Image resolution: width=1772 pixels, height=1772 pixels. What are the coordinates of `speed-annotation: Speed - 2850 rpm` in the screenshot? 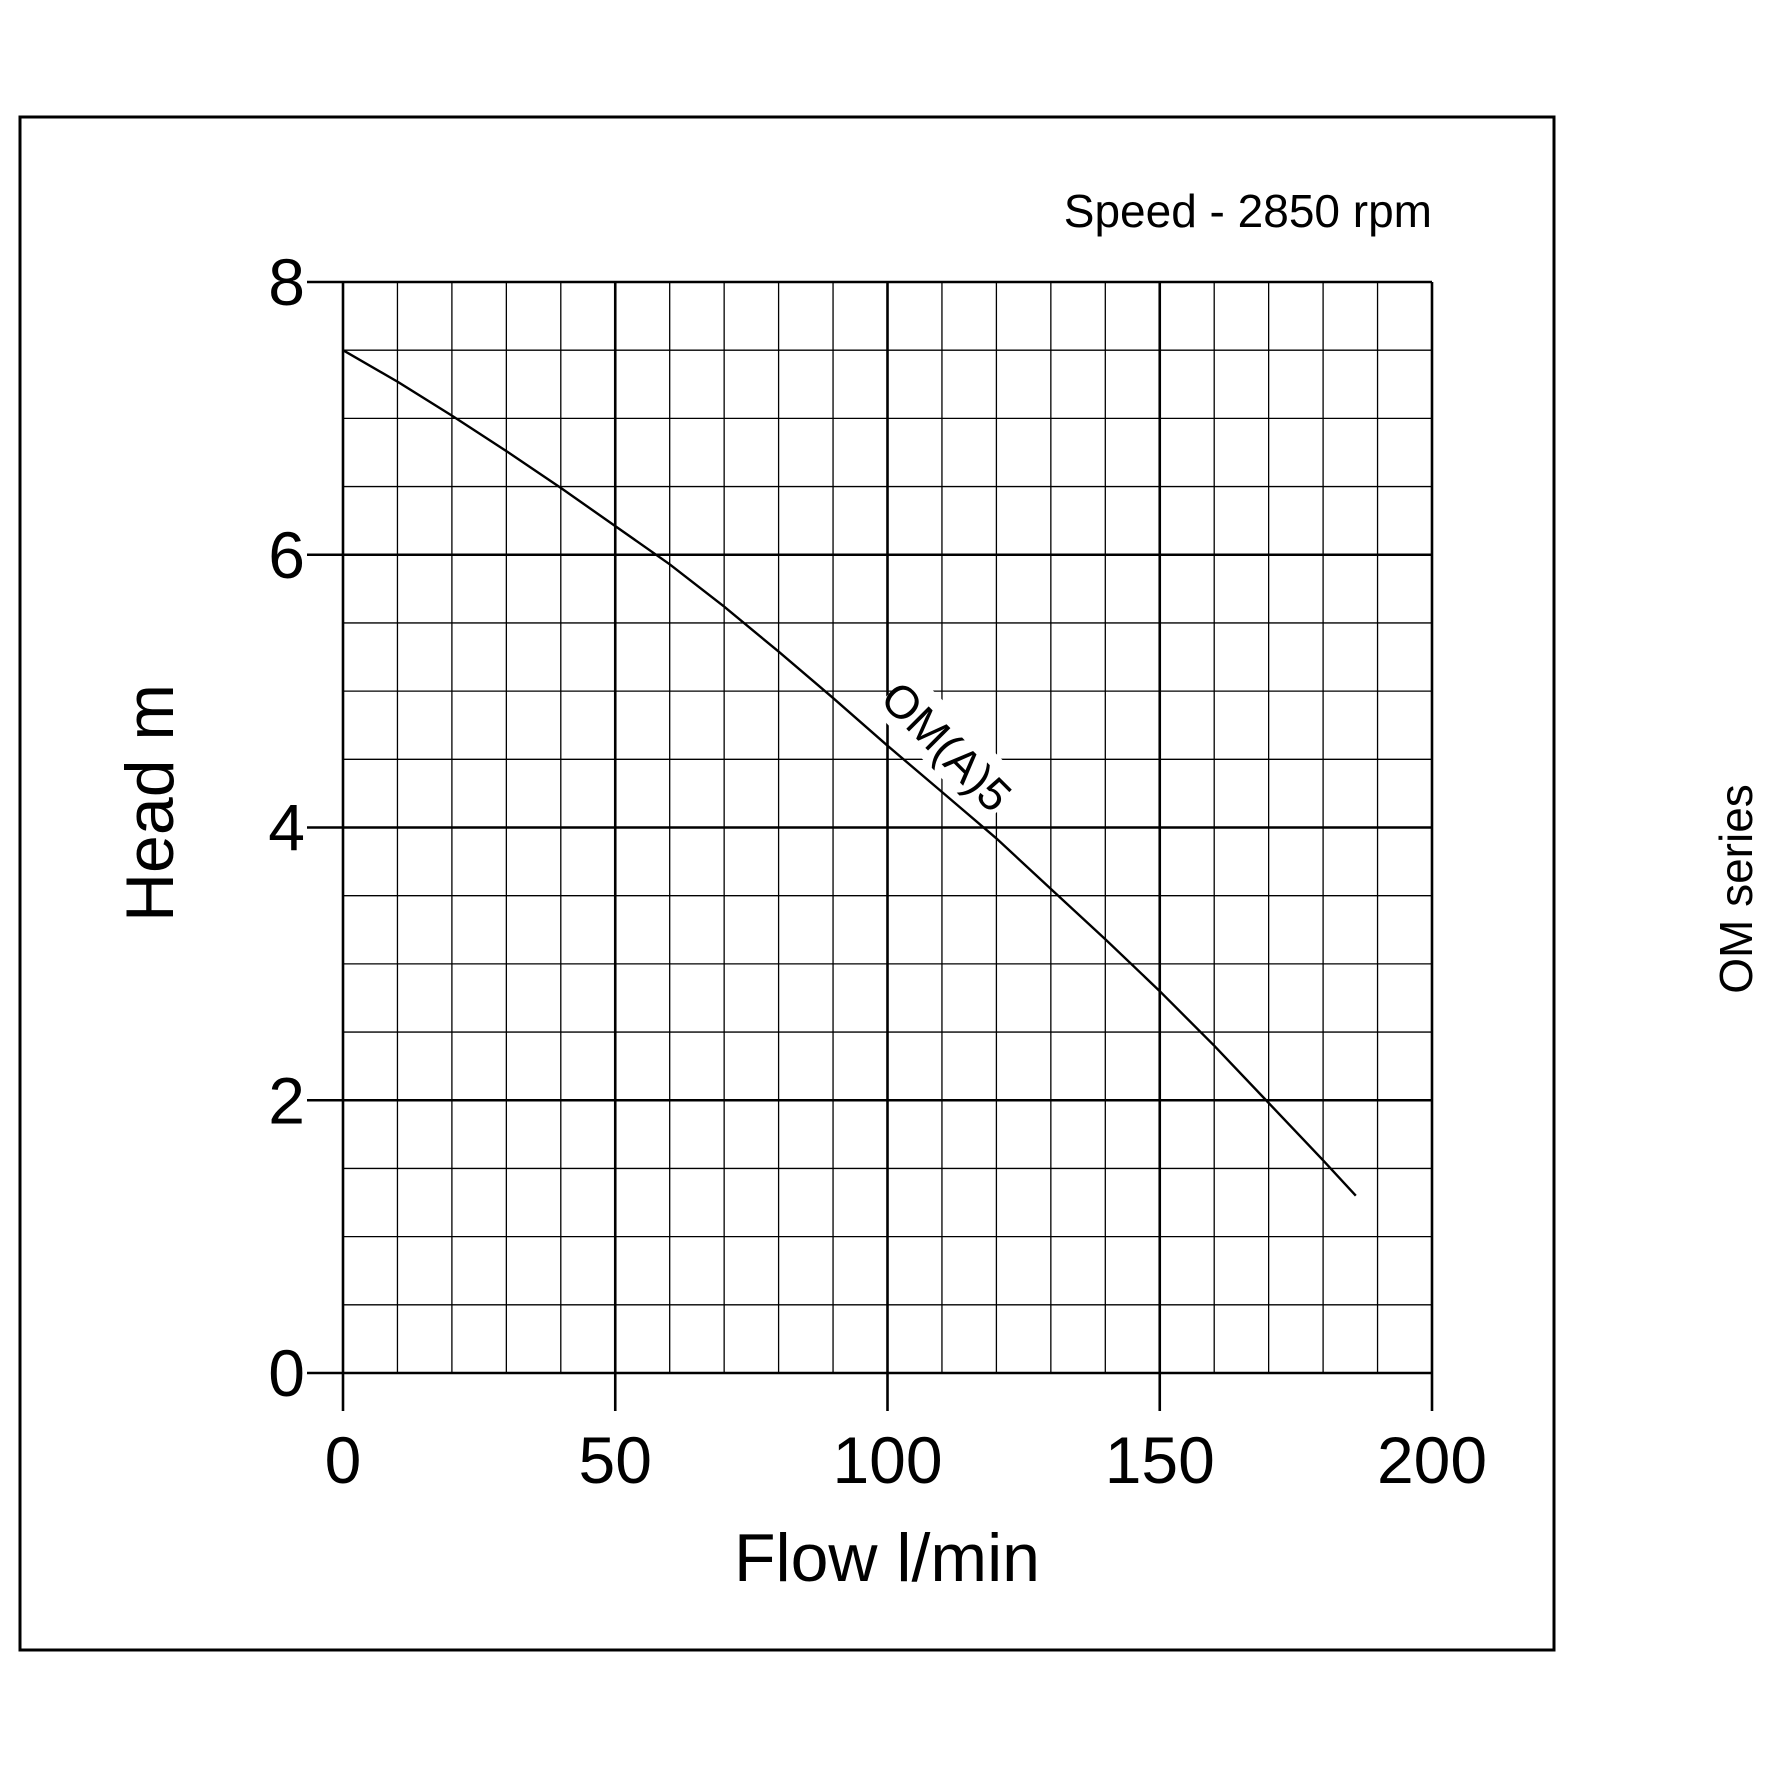 It's located at (1248, 211).